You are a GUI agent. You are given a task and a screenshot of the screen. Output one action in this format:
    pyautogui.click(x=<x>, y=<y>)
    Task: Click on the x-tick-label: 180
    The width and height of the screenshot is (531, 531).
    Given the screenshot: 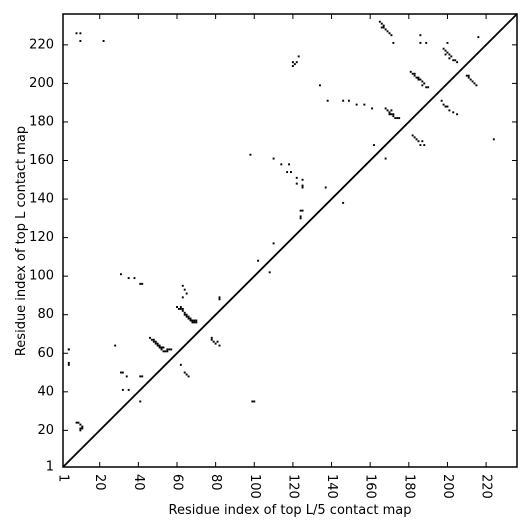 What is the action you would take?
    pyautogui.click(x=408, y=486)
    